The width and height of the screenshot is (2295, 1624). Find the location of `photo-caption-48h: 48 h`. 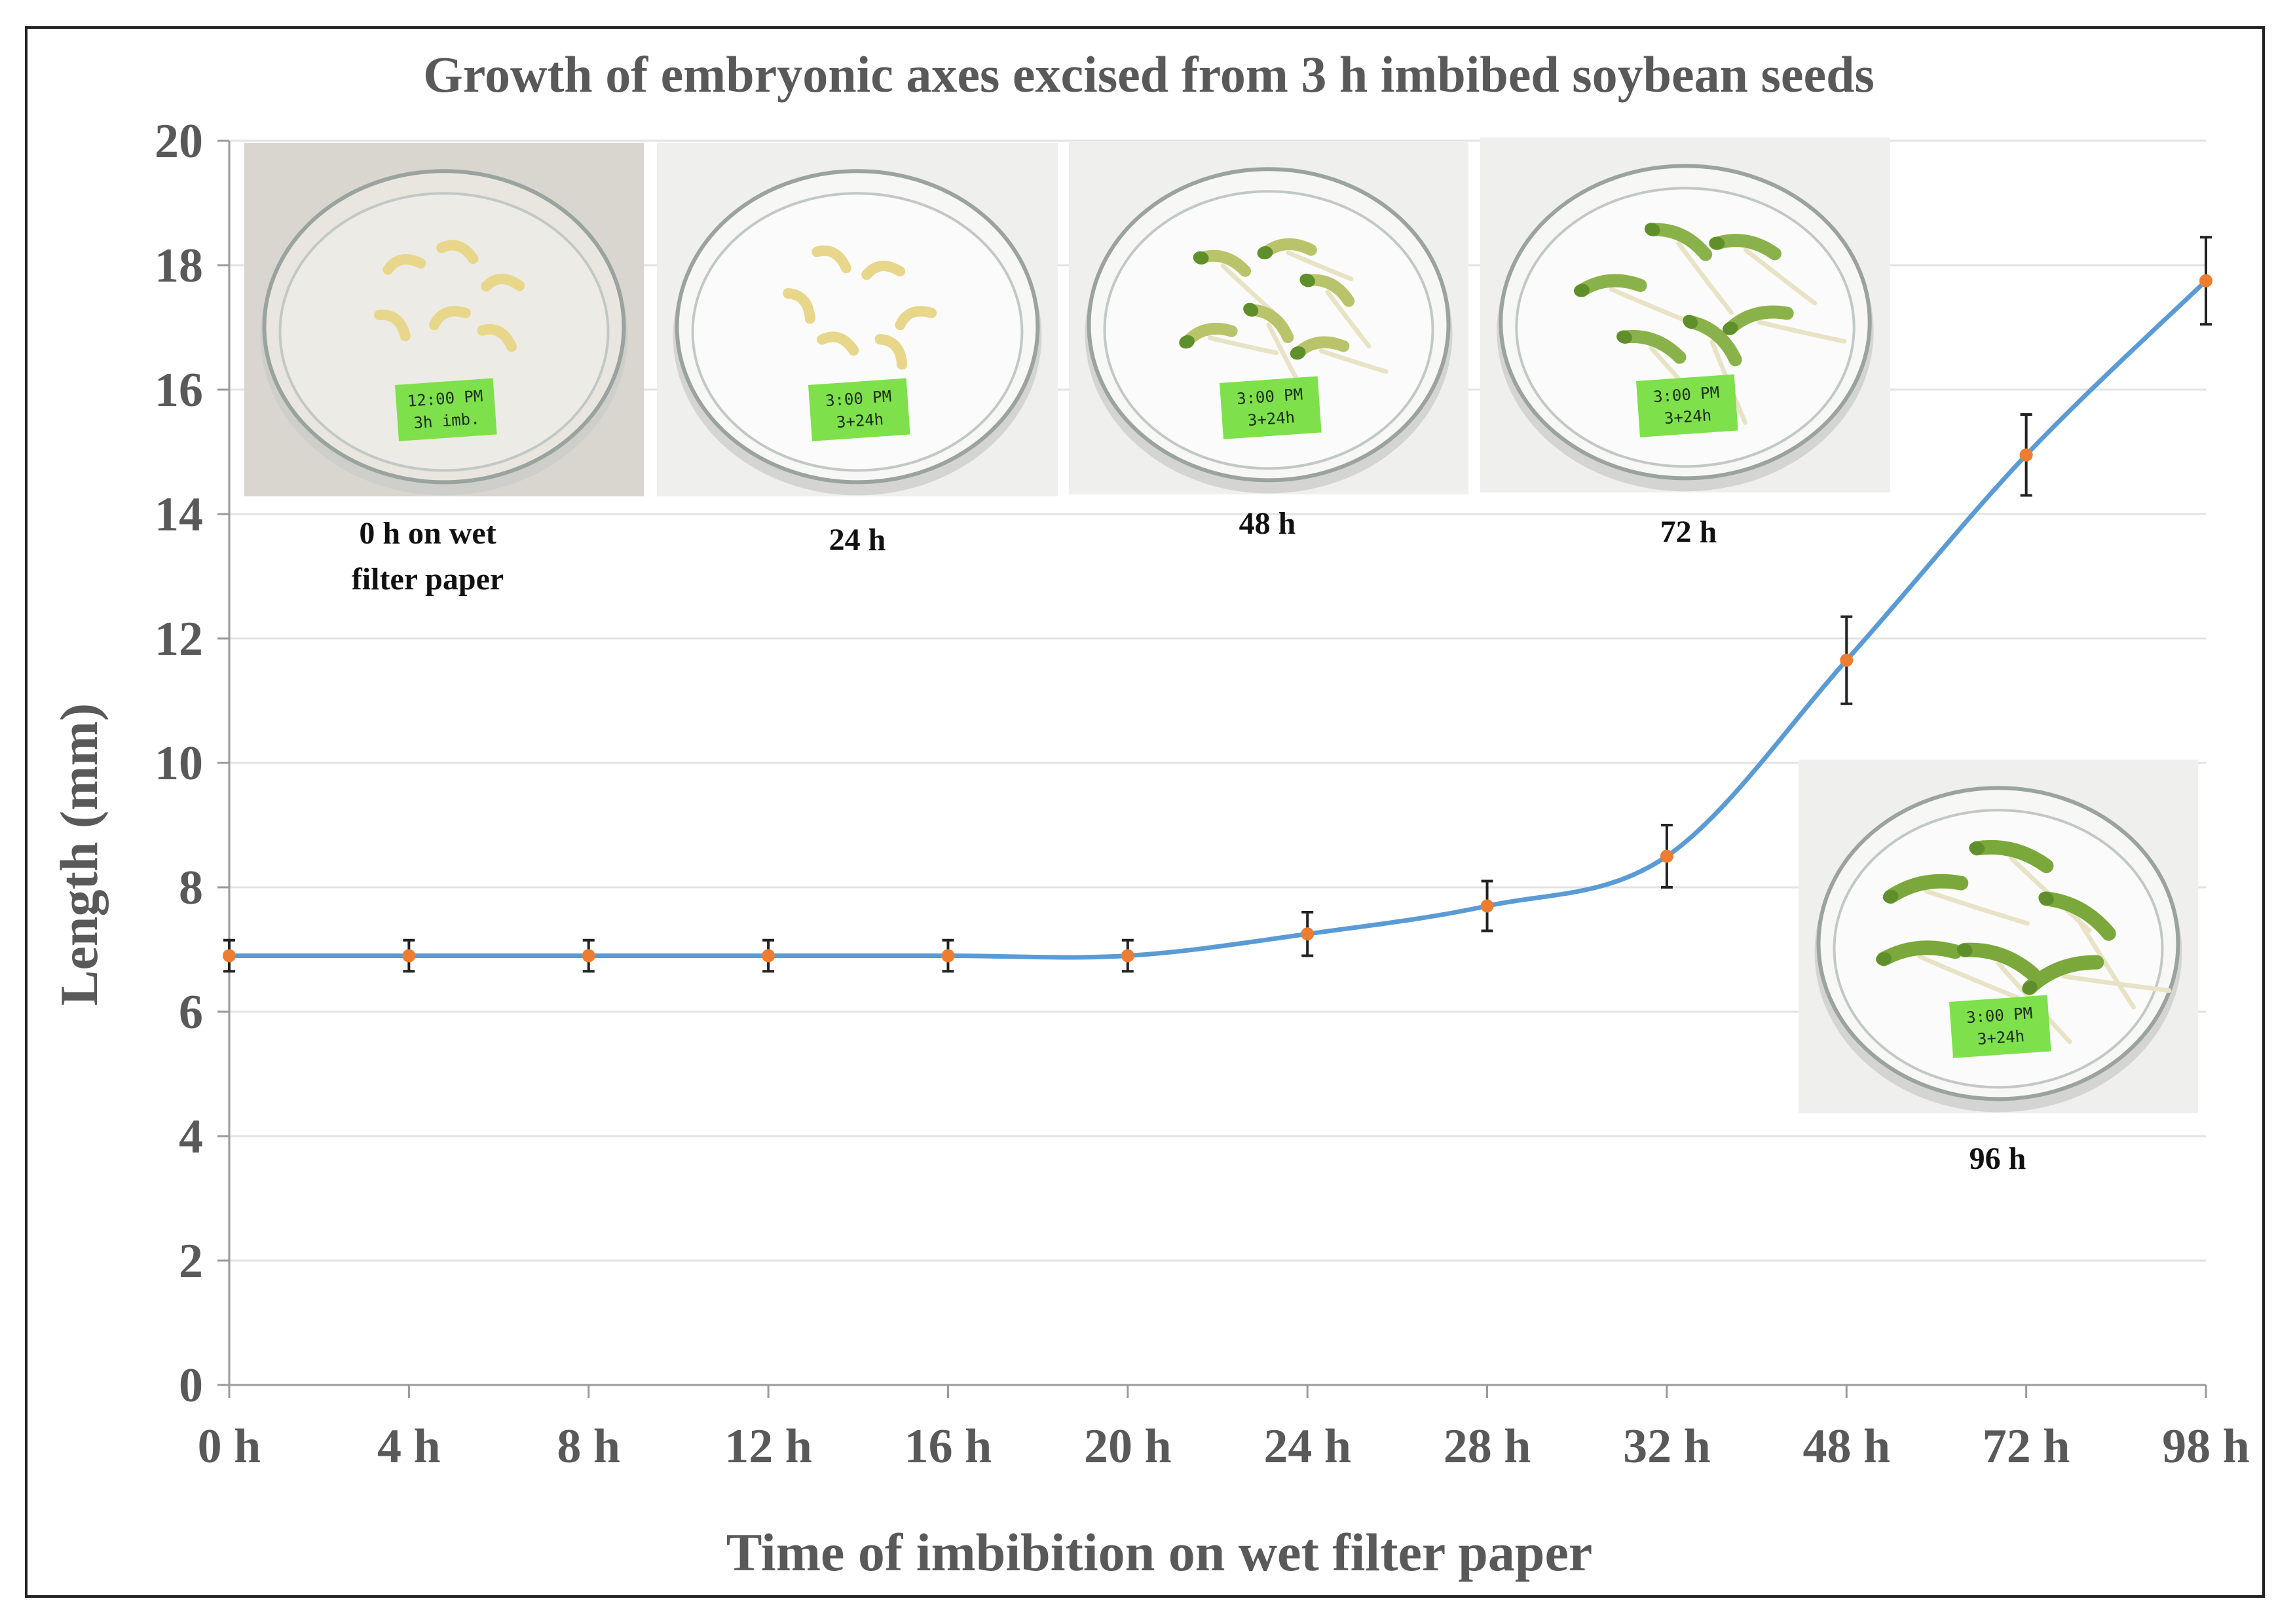

photo-caption-48h: 48 h is located at coordinates (1267, 524).